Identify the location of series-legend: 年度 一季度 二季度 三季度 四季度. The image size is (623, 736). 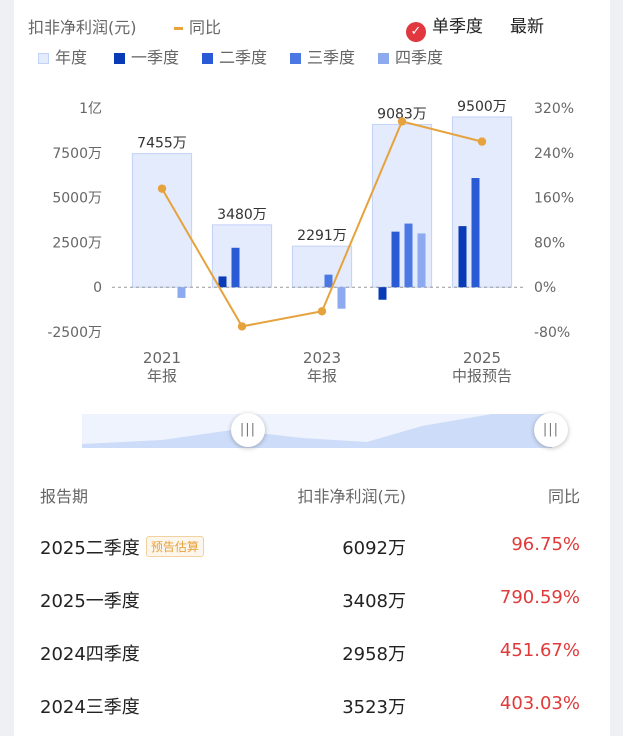
(312, 56).